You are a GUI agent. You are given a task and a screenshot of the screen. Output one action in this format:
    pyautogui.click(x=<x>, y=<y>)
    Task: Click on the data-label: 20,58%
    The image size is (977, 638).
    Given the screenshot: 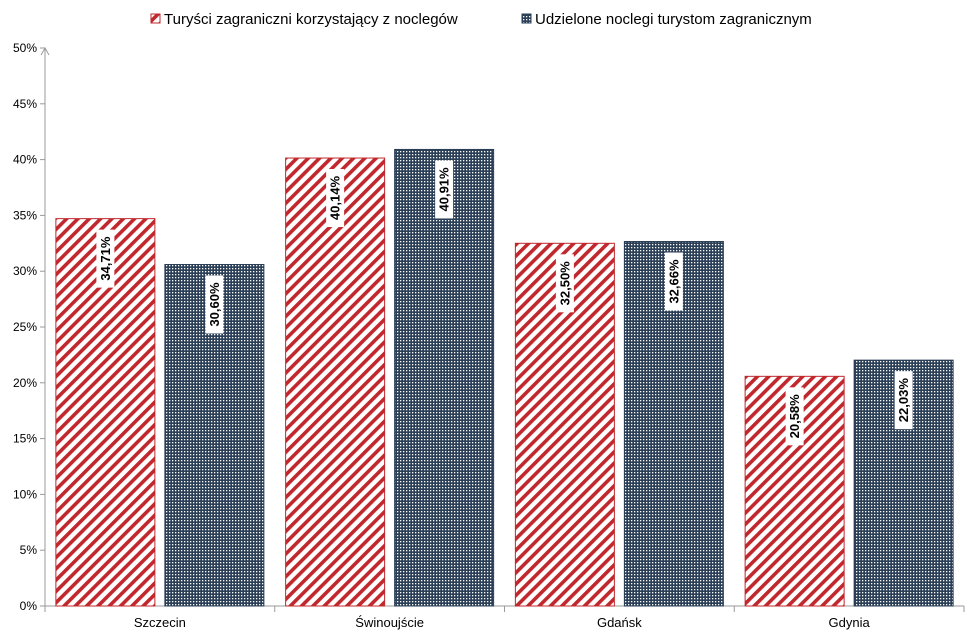 What is the action you would take?
    pyautogui.click(x=794, y=416)
    